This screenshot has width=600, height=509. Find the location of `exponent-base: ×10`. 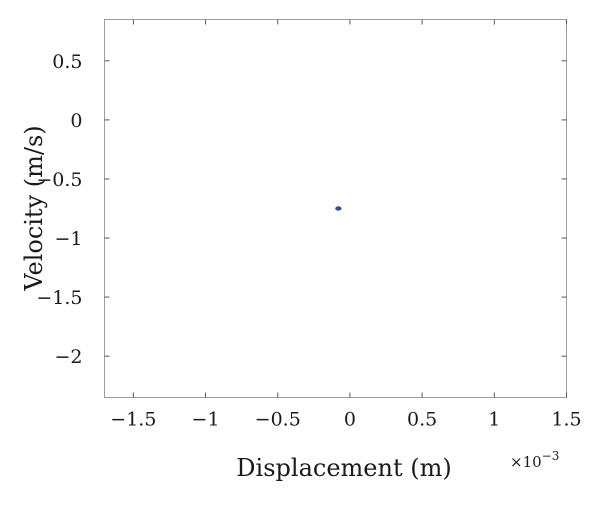

exponent-base: ×10 is located at coordinates (526, 462).